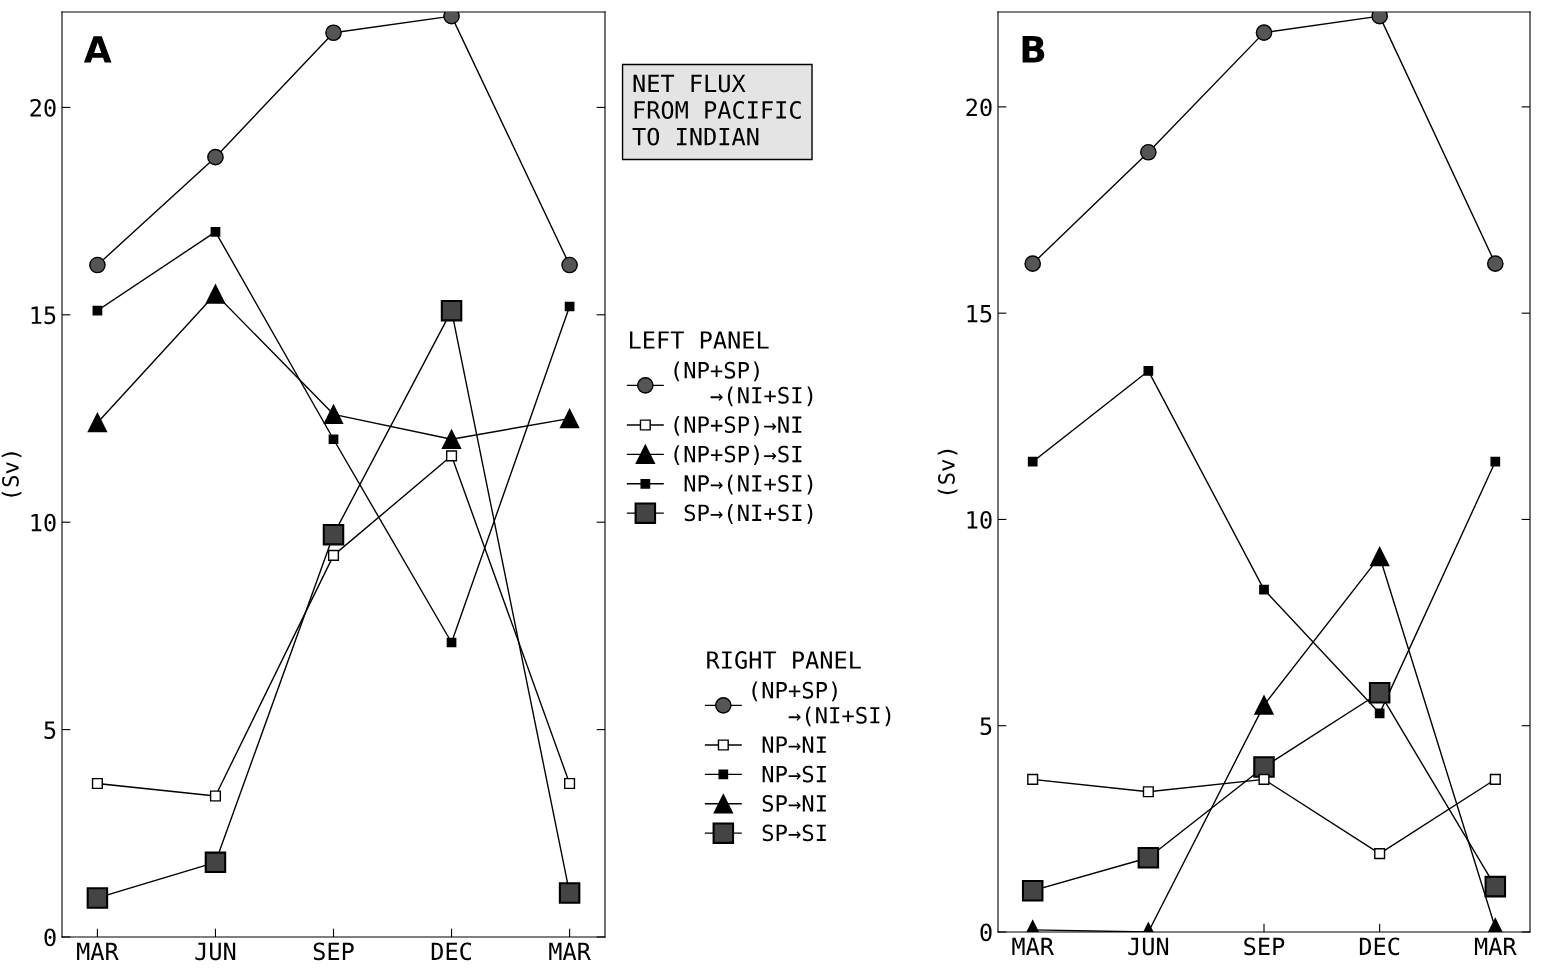 This screenshot has height=980, width=1557. I want to click on legend-label: NP→(NI+SI), so click(748, 484).